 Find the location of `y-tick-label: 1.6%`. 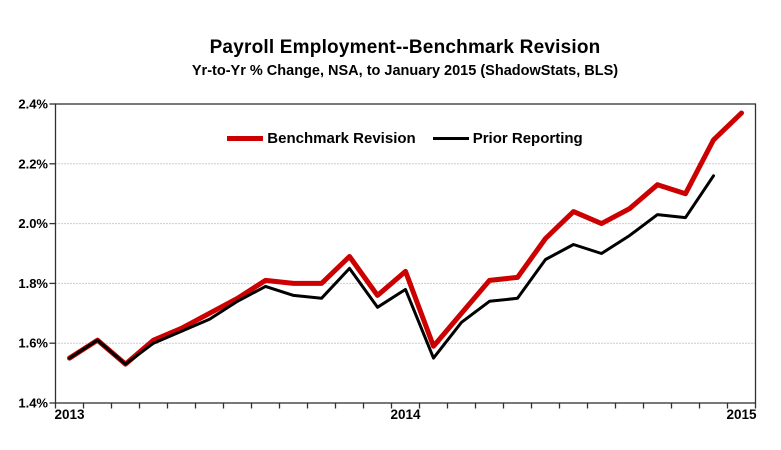

y-tick-label: 1.6% is located at coordinates (33, 343).